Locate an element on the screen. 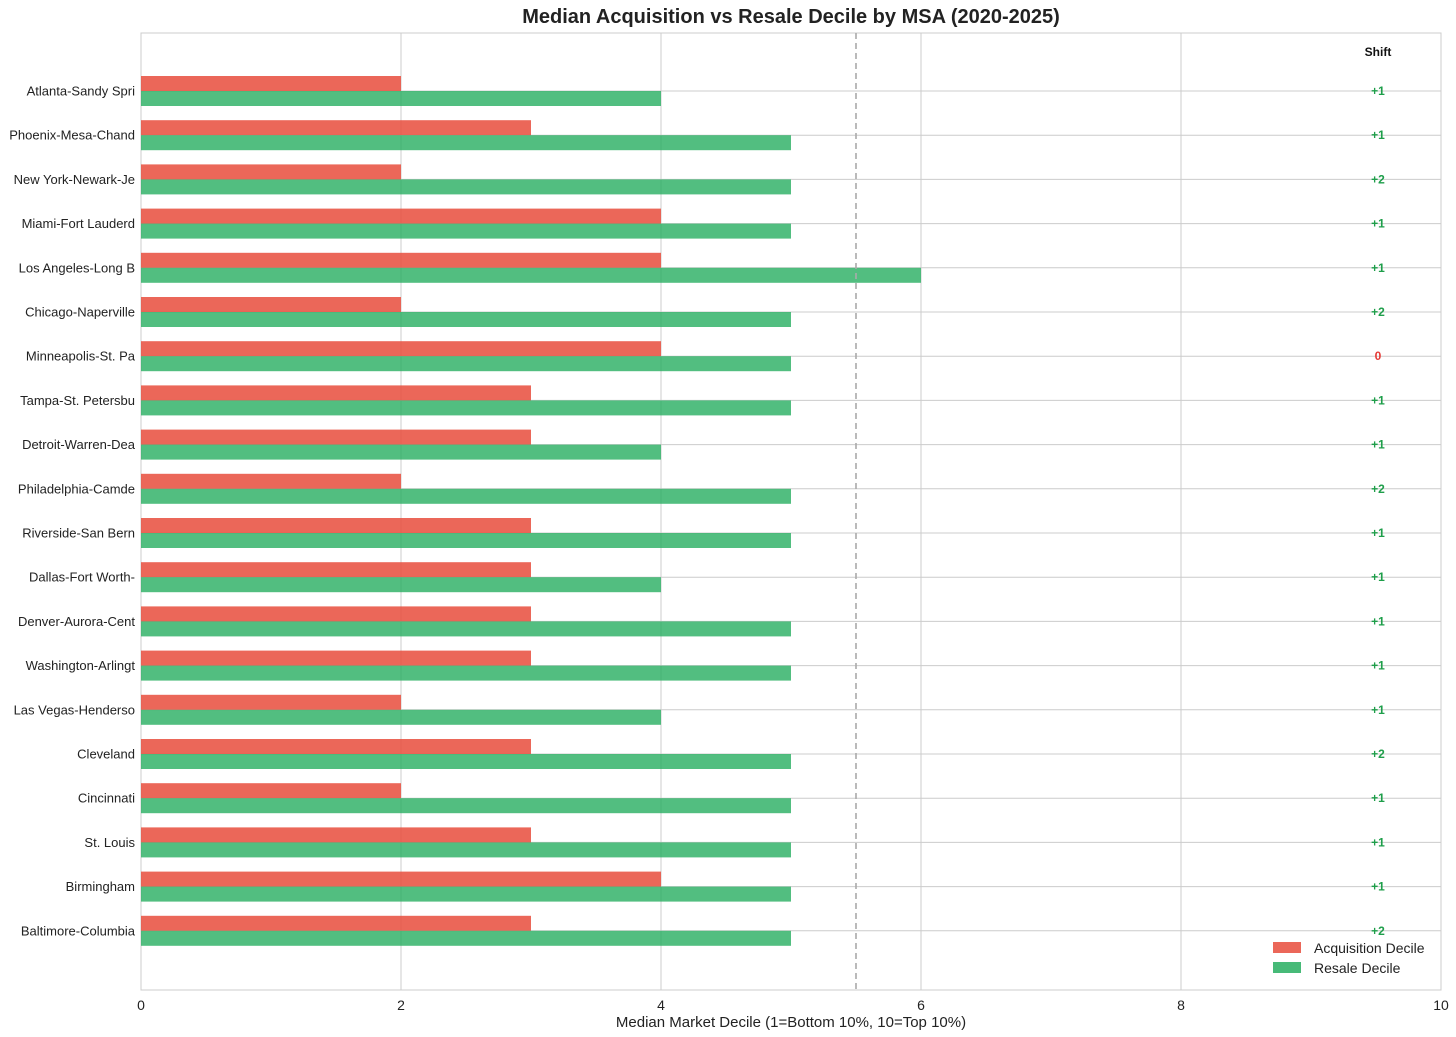 The image size is (1456, 1037). x-tick-label: 4 is located at coordinates (661, 1005).